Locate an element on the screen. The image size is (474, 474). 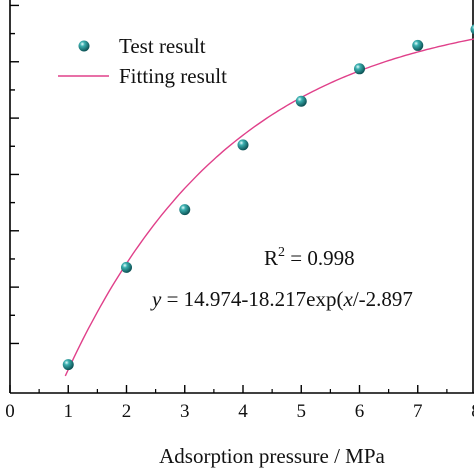
equation-part1: = 14.974-18.217exp( is located at coordinates (252, 299).